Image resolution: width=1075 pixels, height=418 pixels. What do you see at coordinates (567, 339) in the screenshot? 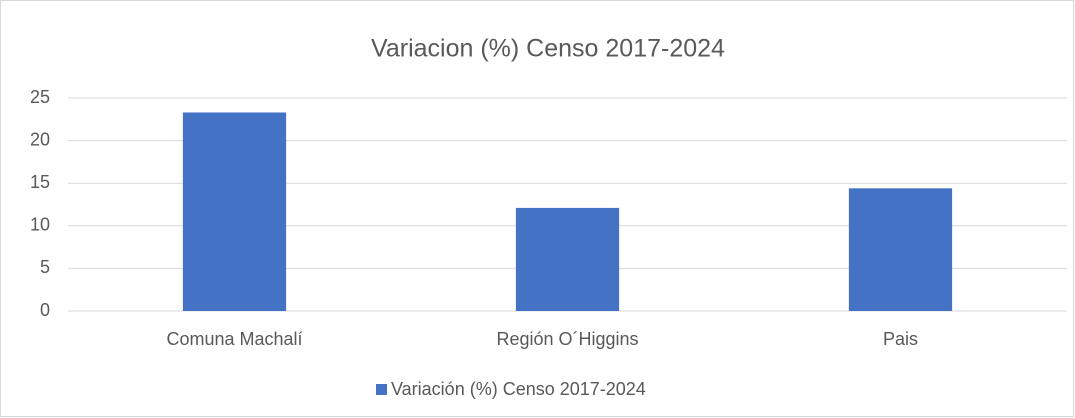
I see `x-tick-label: Región O´Higgins` at bounding box center [567, 339].